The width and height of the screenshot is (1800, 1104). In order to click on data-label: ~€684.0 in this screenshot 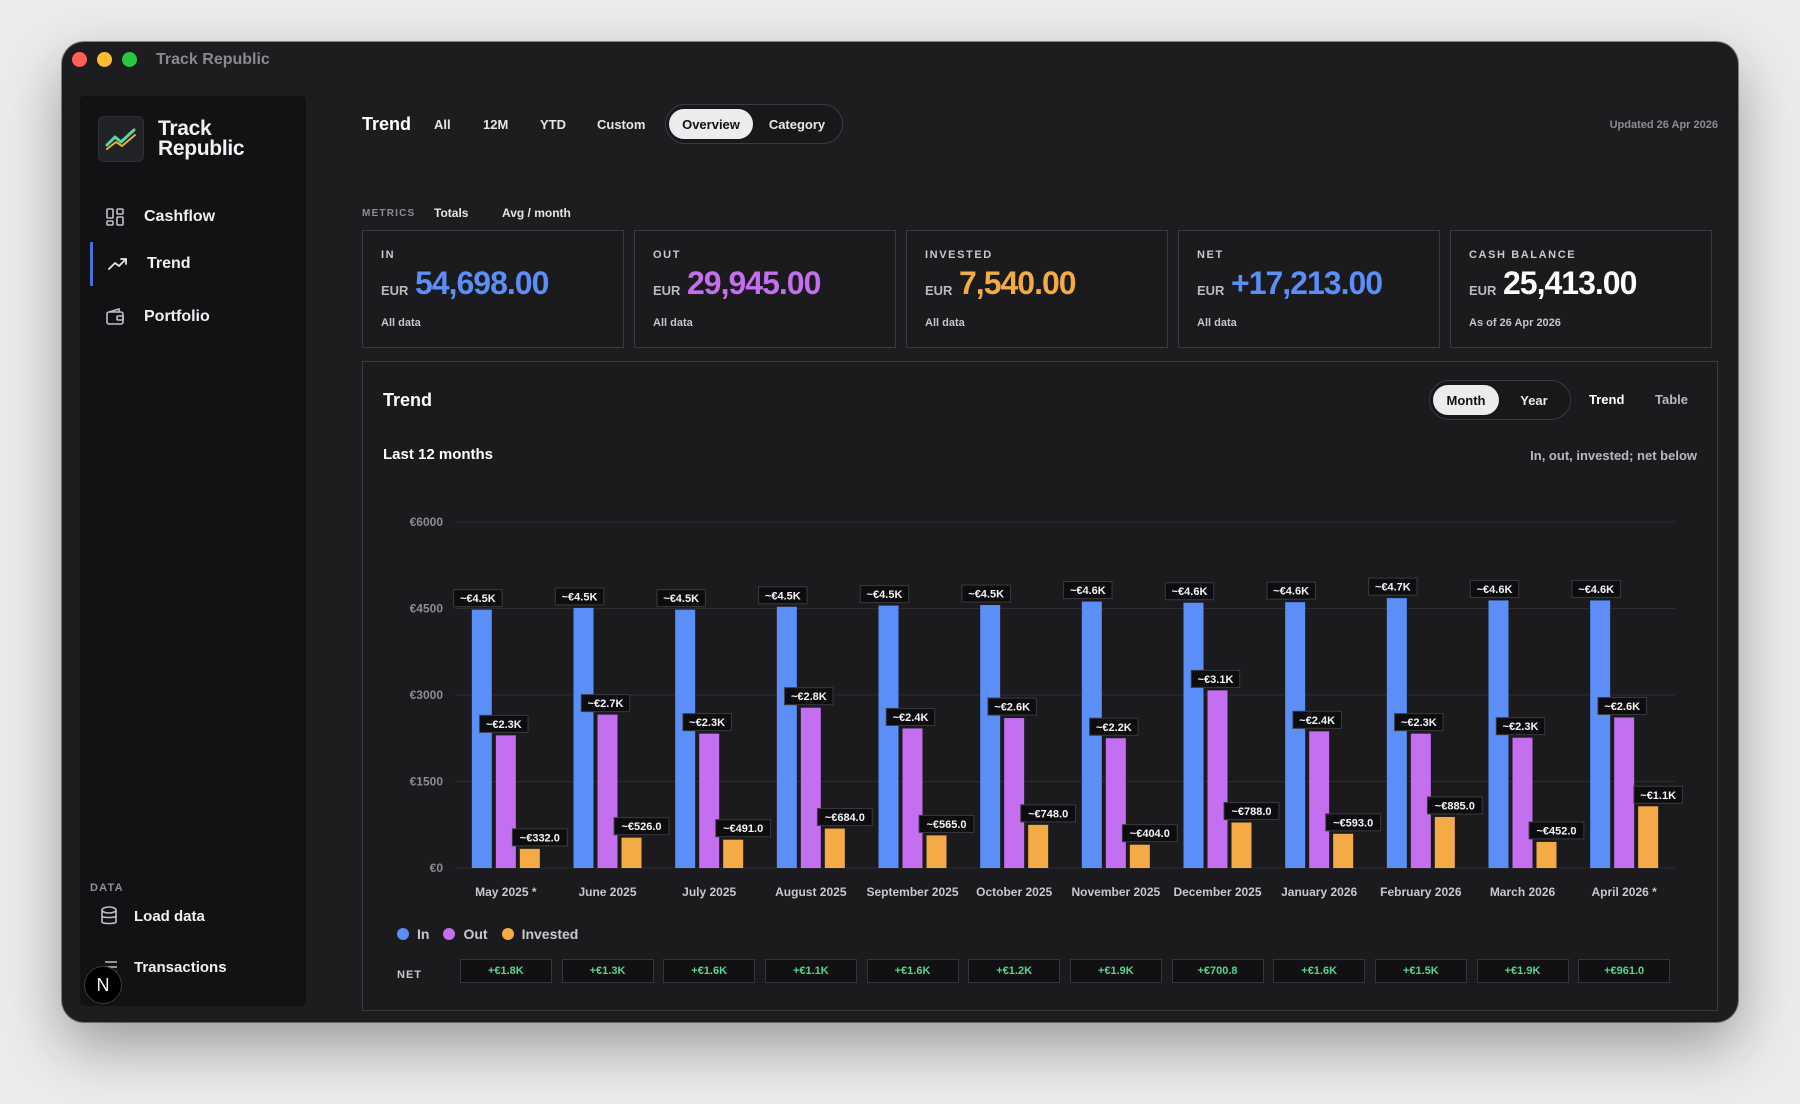, I will do `click(845, 818)`.